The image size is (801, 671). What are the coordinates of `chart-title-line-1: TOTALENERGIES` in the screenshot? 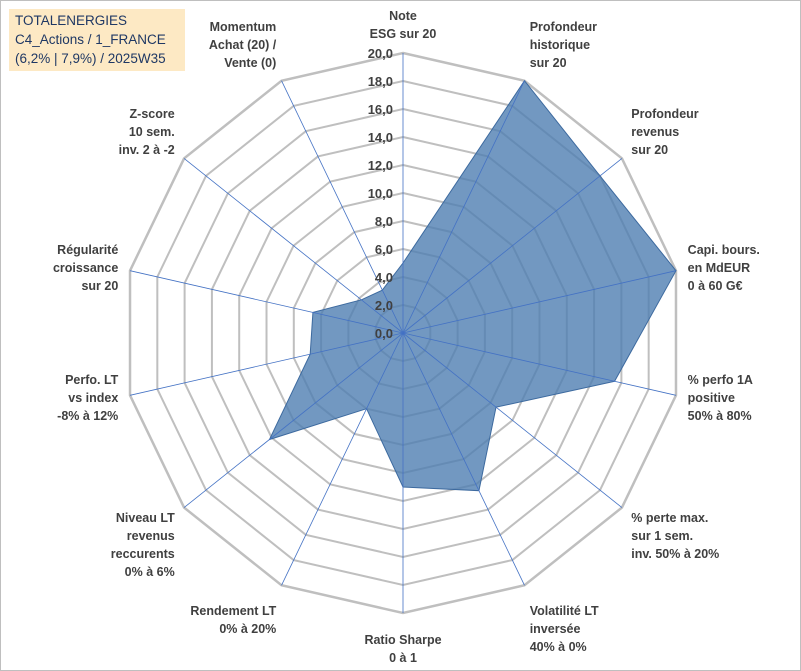 It's located at (71, 20).